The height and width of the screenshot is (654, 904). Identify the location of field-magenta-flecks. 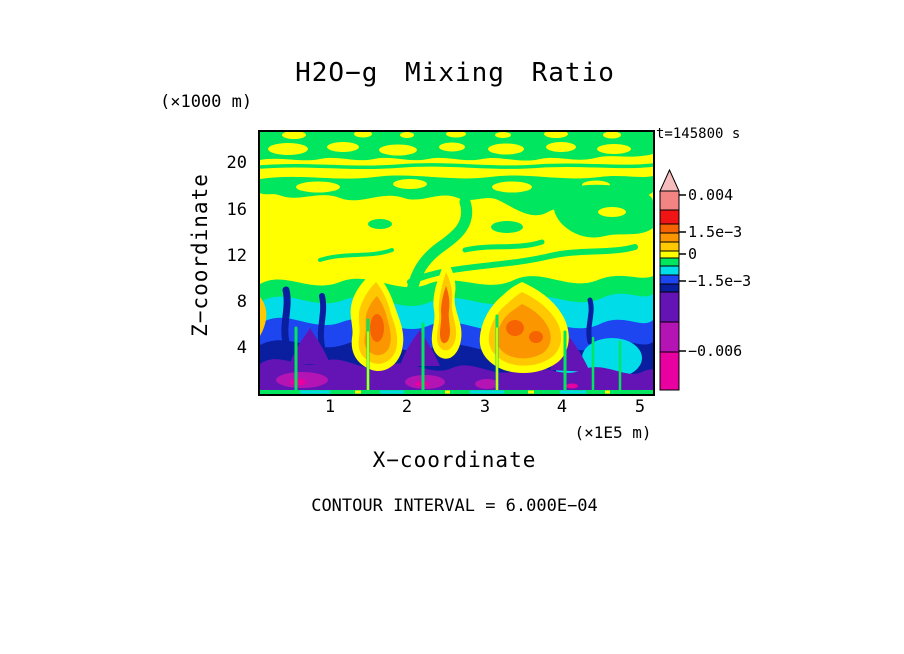
(434, 383).